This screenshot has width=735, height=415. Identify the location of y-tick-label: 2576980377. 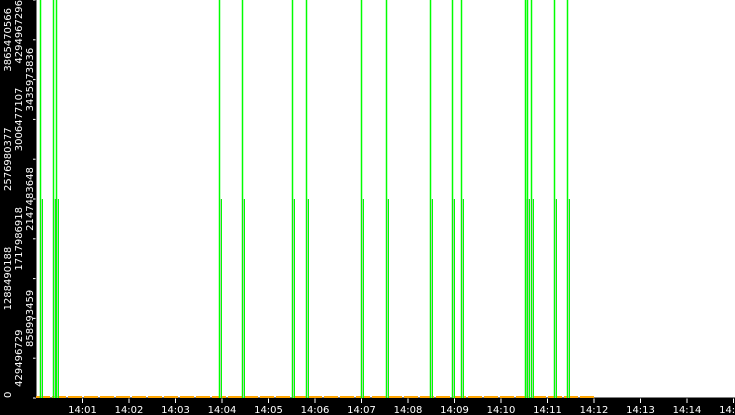
(8, 159).